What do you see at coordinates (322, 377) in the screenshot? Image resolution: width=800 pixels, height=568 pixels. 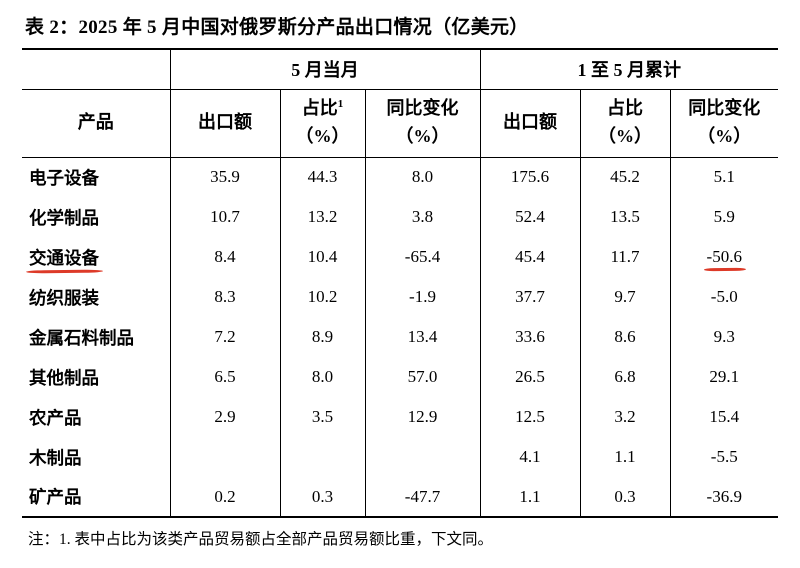 I see `may-share-cell: 8.0` at bounding box center [322, 377].